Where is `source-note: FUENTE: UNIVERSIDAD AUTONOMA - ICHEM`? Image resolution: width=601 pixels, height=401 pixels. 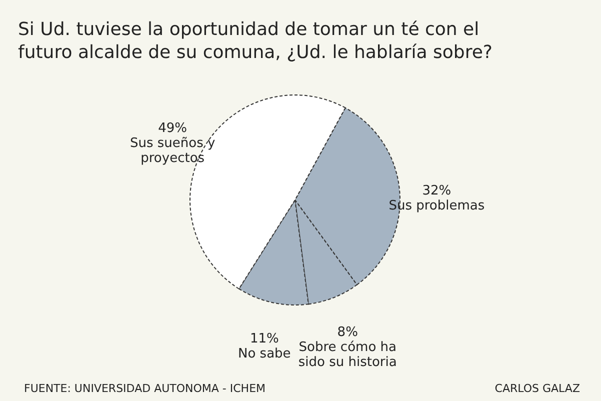 source-note: FUENTE: UNIVERSIDAD AUTONOMA - ICHEM is located at coordinates (145, 388).